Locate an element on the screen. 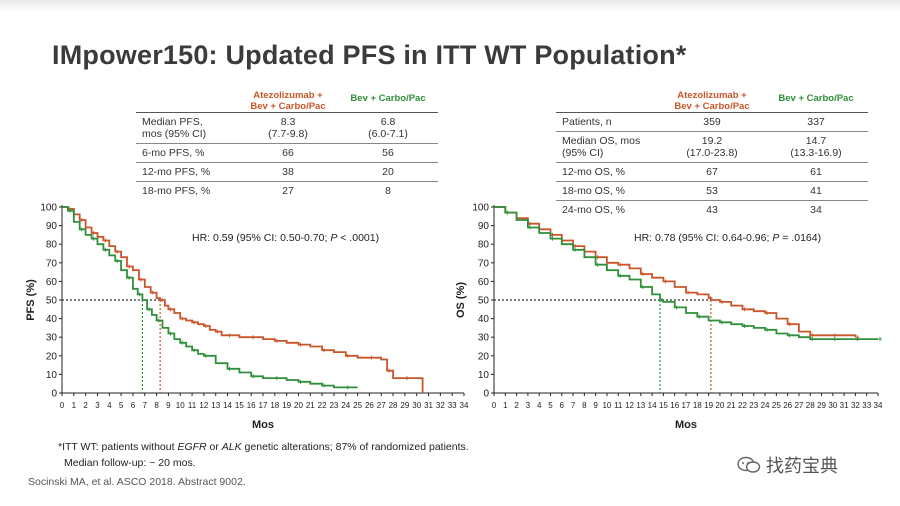  pfs-x-tick-label: 11 is located at coordinates (192, 405).